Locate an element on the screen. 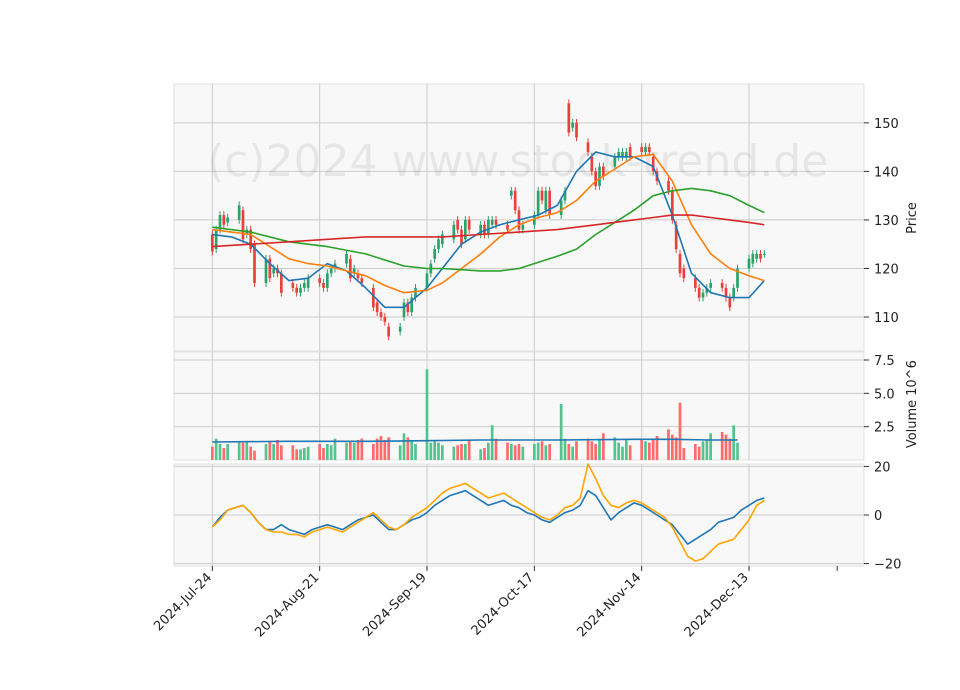  y-tick-label: 0 is located at coordinates (878, 516).